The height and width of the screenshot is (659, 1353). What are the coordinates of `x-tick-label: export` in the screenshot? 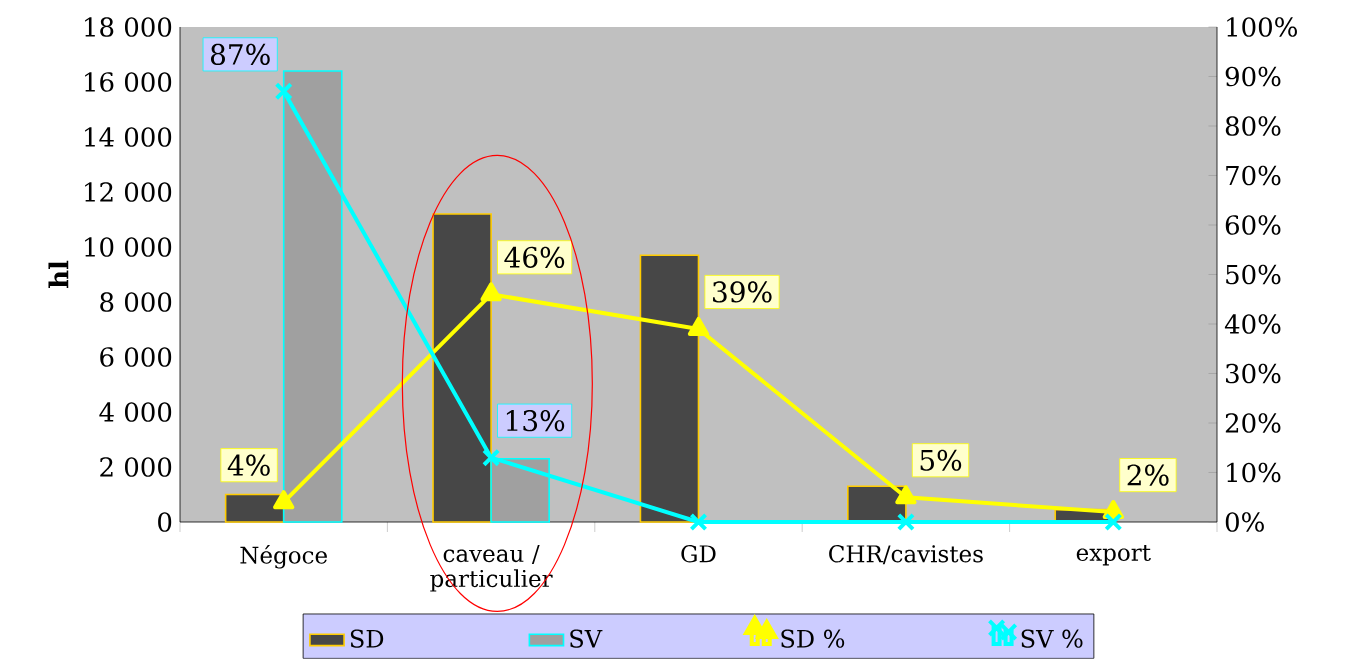 It's located at (1113, 555).